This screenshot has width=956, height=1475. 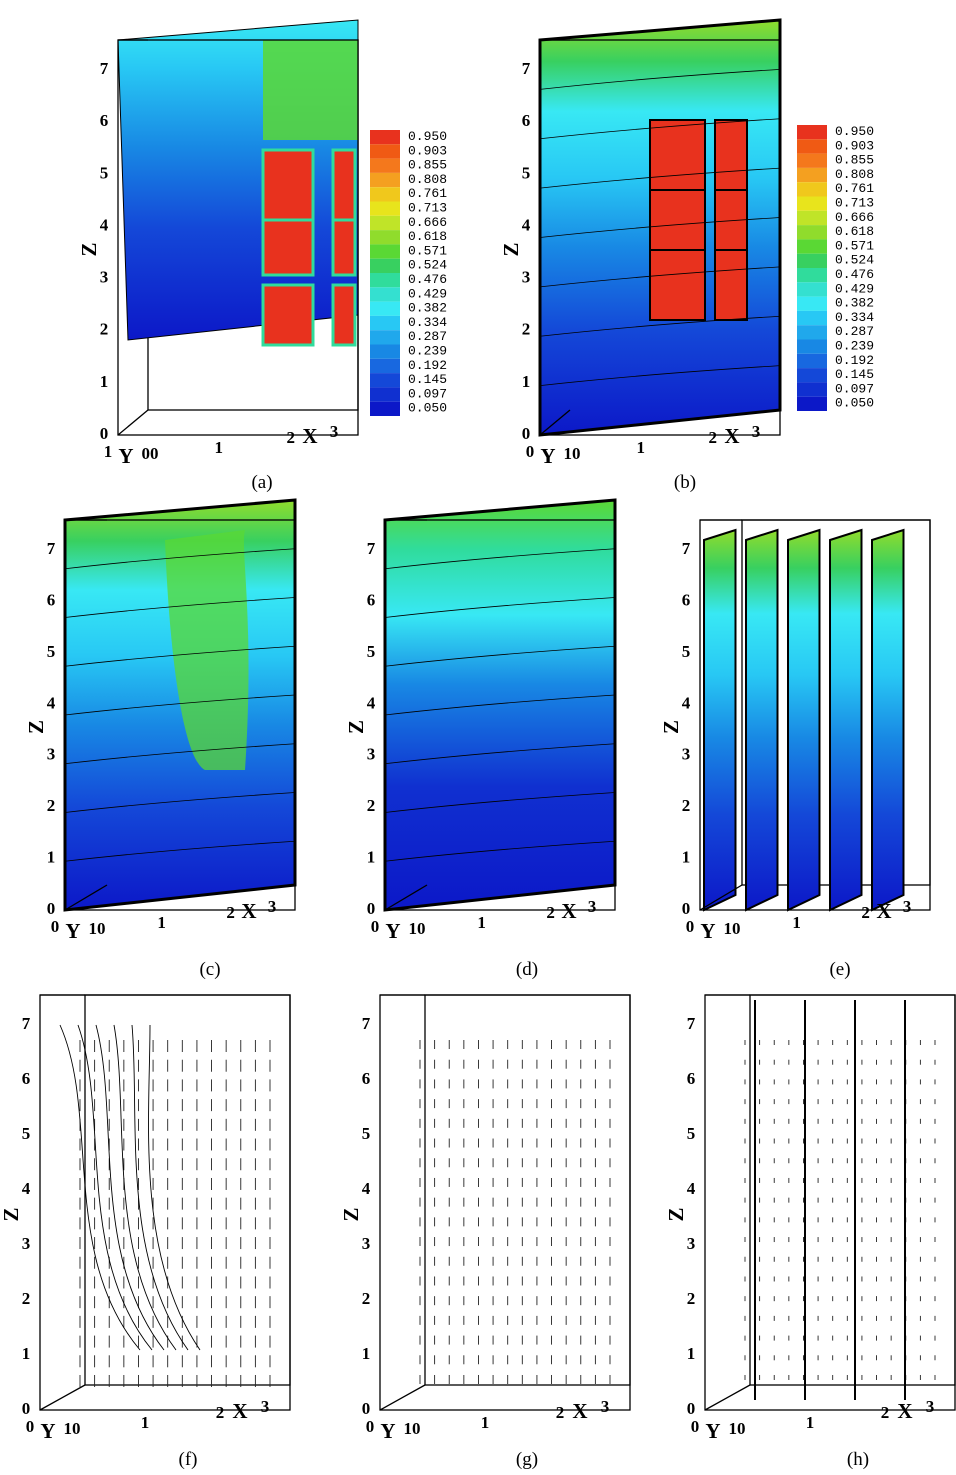 I want to click on panel-caption: (b), so click(x=685, y=482).